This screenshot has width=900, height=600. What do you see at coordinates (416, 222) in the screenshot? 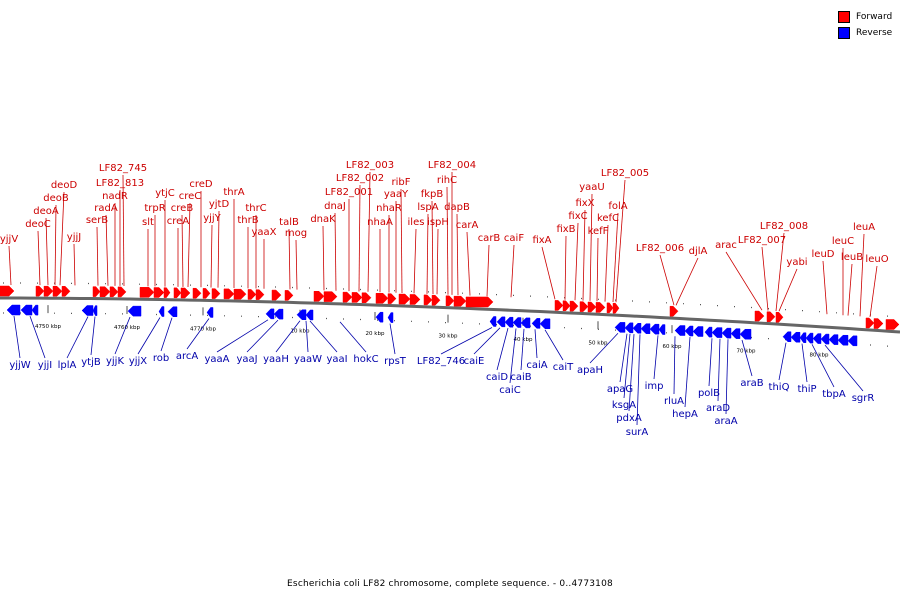
I see `forward-gene-label: iles` at bounding box center [416, 222].